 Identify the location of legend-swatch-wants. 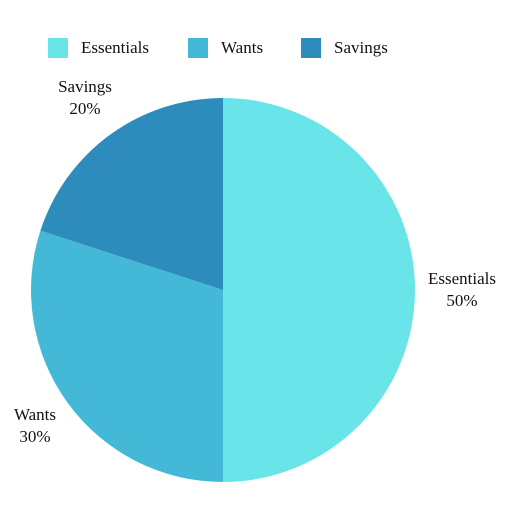
(198, 48).